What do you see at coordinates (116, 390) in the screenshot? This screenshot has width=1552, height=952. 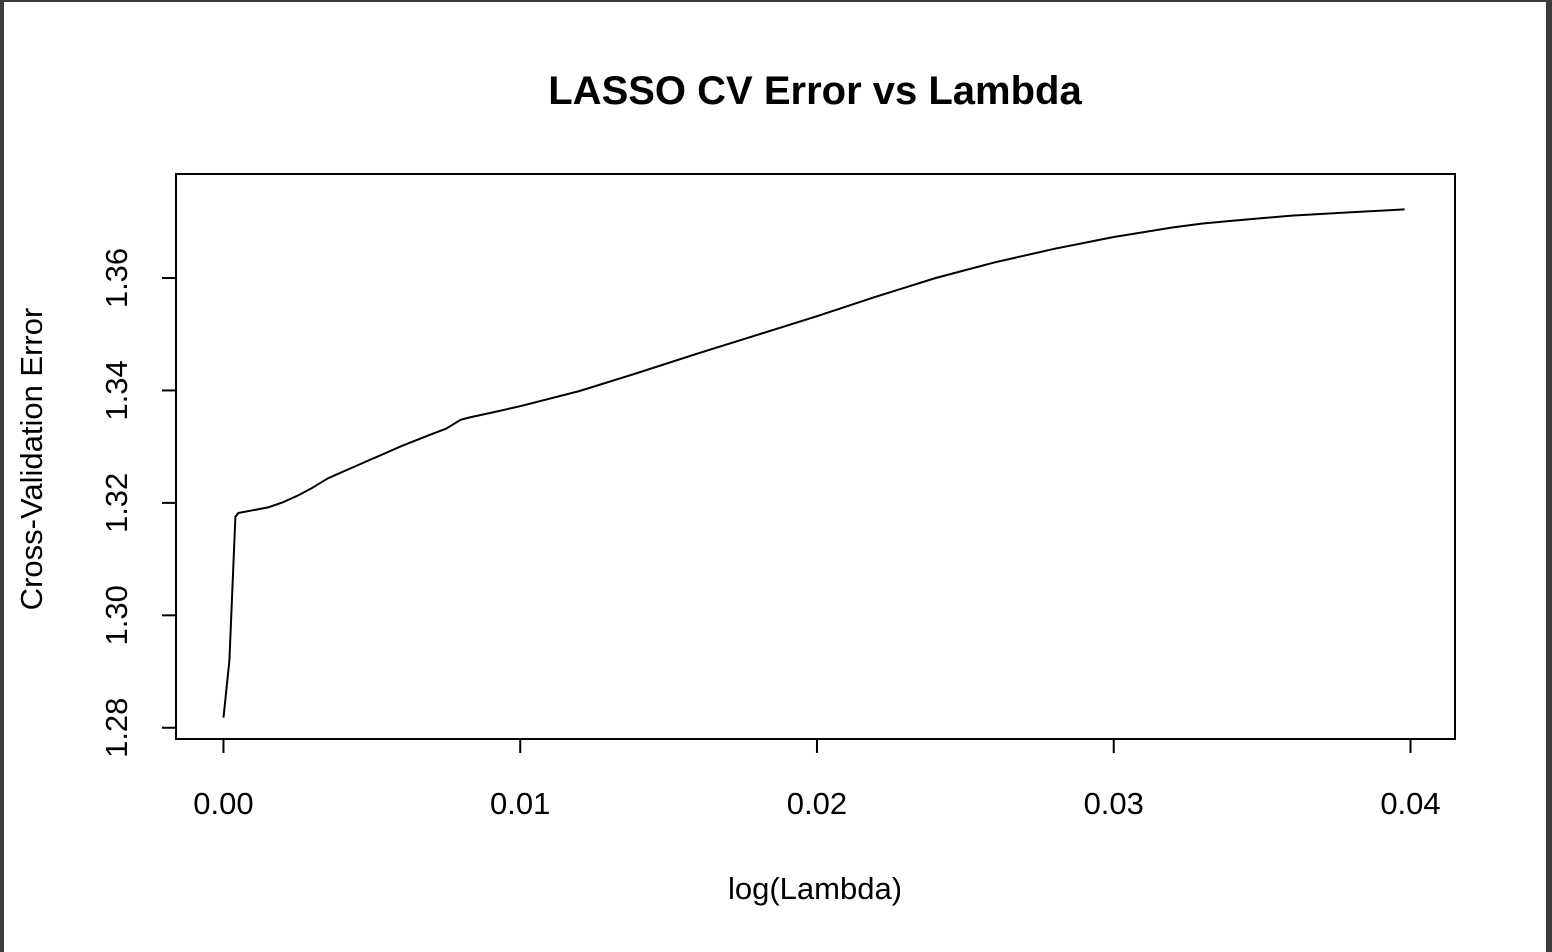 I see `y-tick-label: 1.34` at bounding box center [116, 390].